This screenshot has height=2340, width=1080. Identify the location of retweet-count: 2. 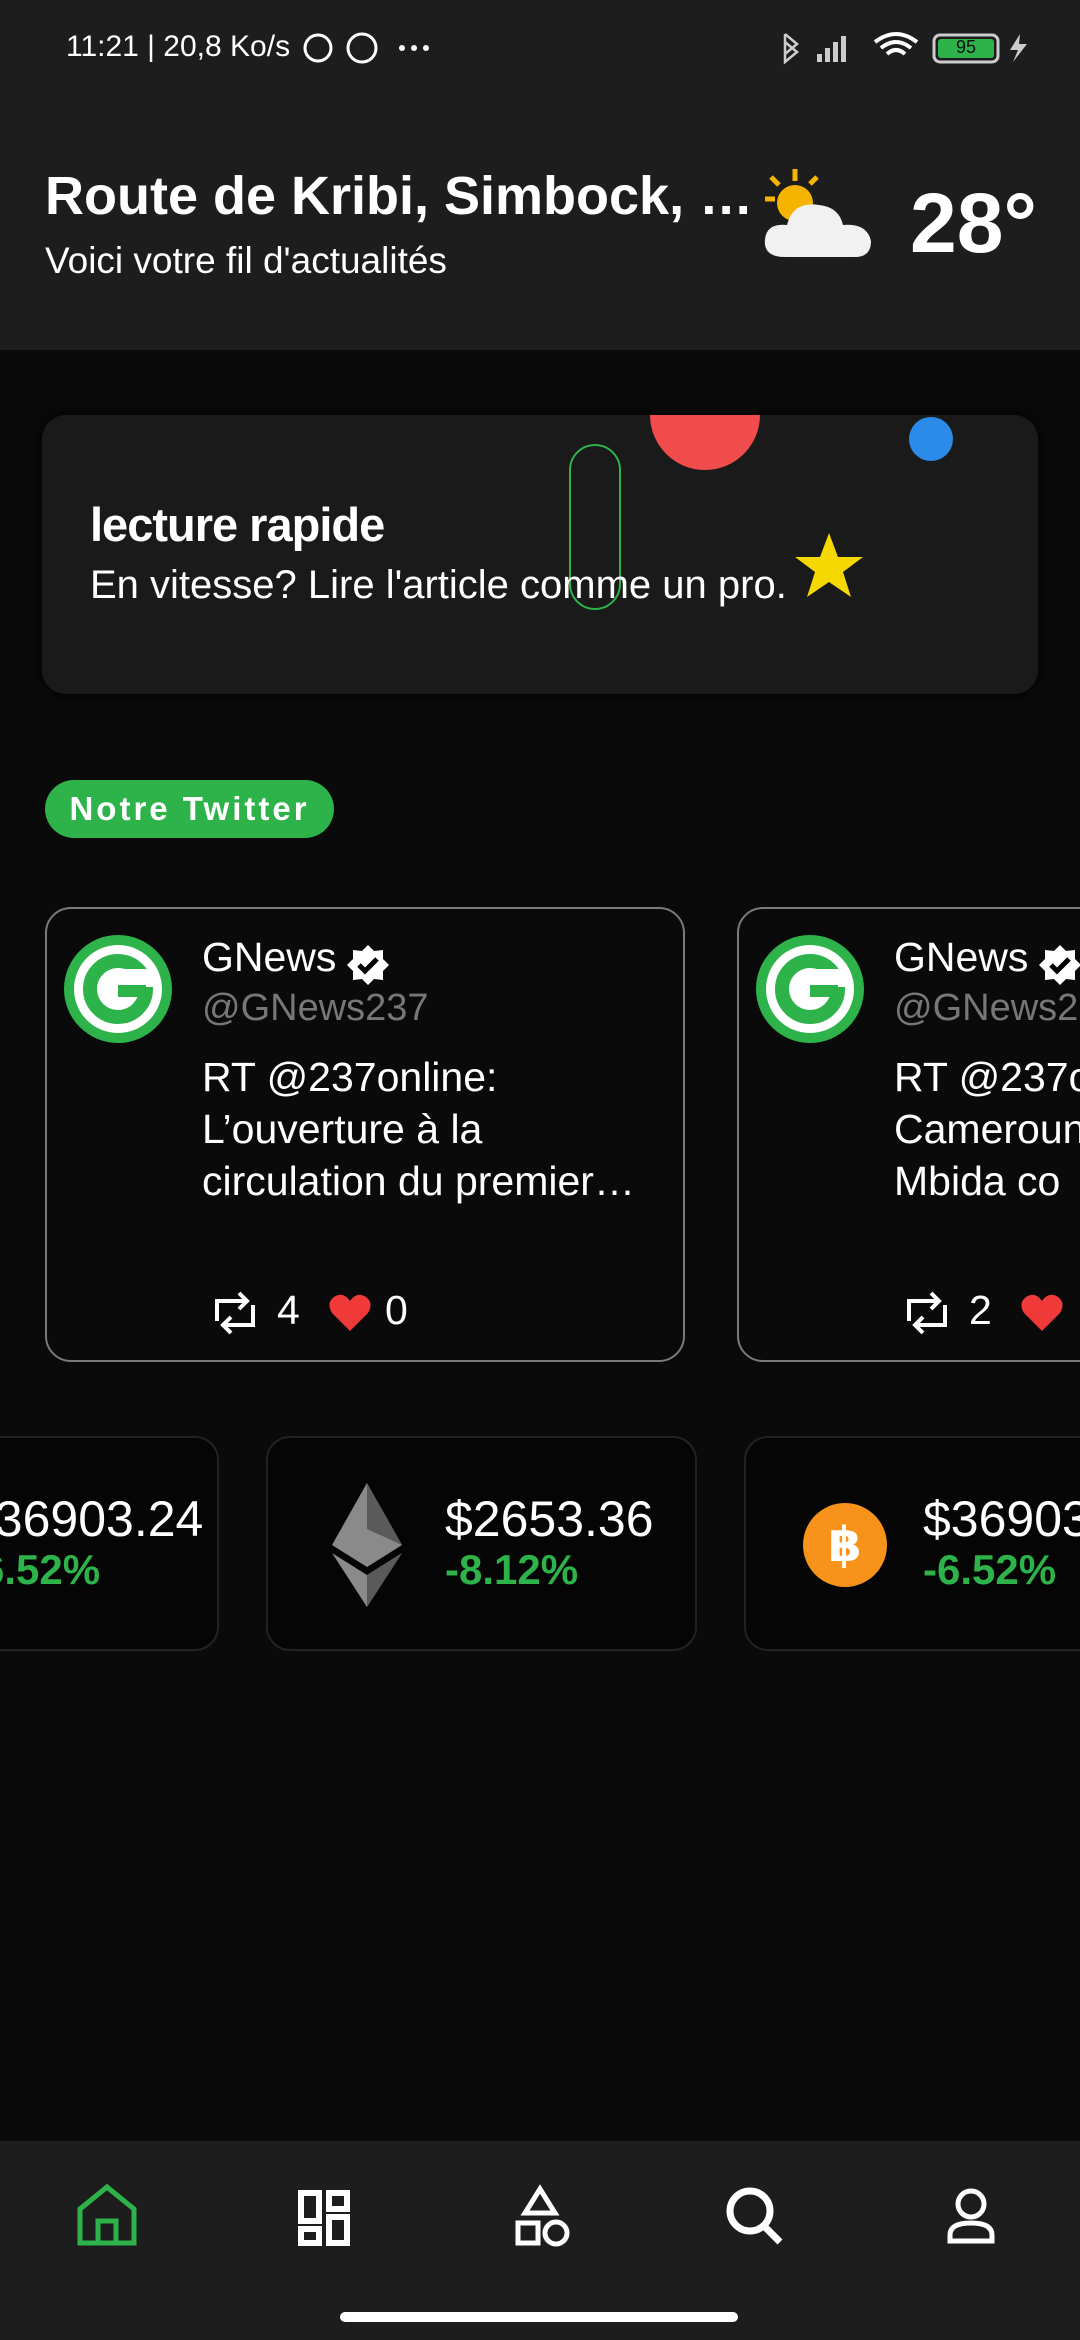
(980, 1310).